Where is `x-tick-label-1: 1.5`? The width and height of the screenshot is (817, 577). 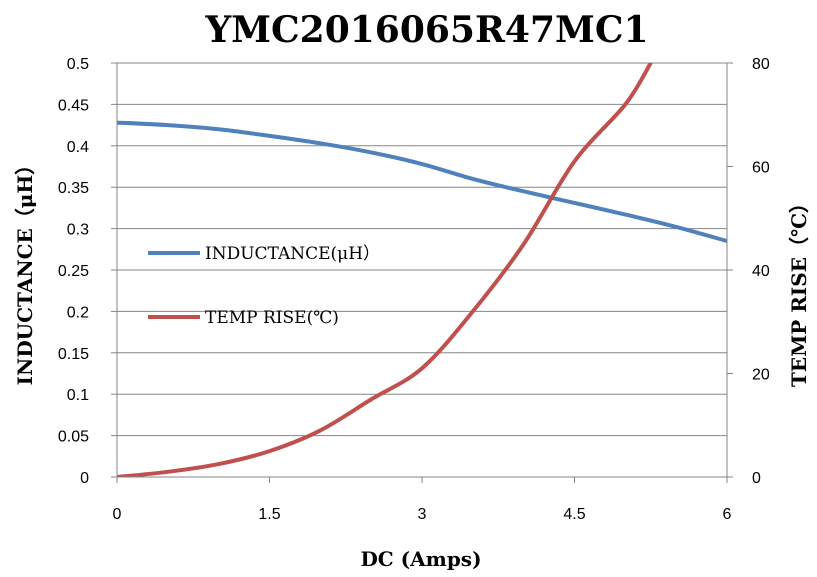 x-tick-label-1: 1.5 is located at coordinates (269, 514).